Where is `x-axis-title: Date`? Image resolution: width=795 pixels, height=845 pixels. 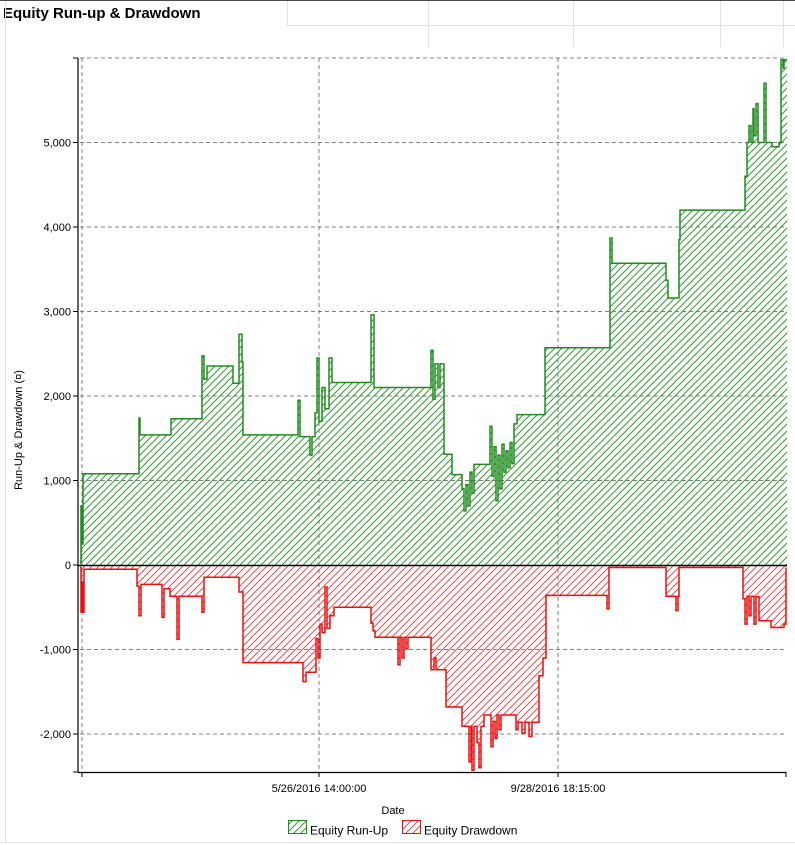 x-axis-title: Date is located at coordinates (392, 811).